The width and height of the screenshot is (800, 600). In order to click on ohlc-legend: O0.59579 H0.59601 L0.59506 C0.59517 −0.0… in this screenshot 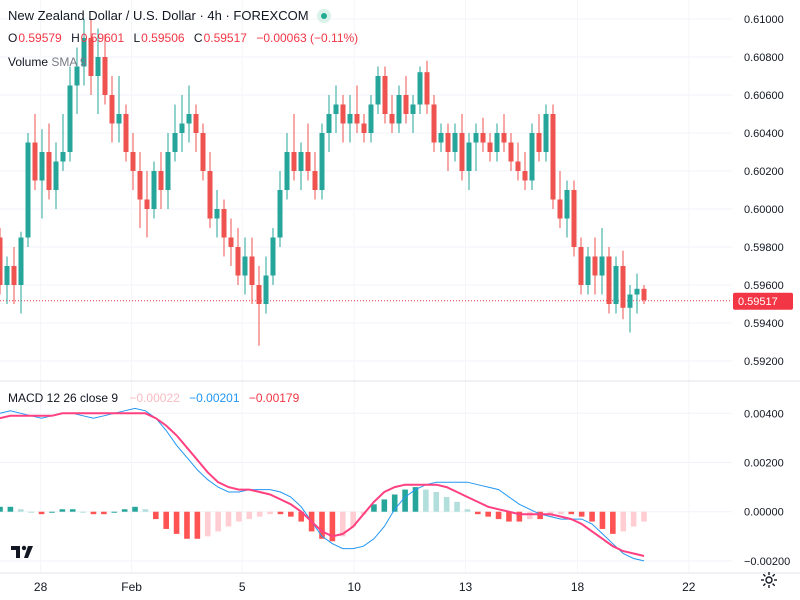, I will do `click(186, 38)`.